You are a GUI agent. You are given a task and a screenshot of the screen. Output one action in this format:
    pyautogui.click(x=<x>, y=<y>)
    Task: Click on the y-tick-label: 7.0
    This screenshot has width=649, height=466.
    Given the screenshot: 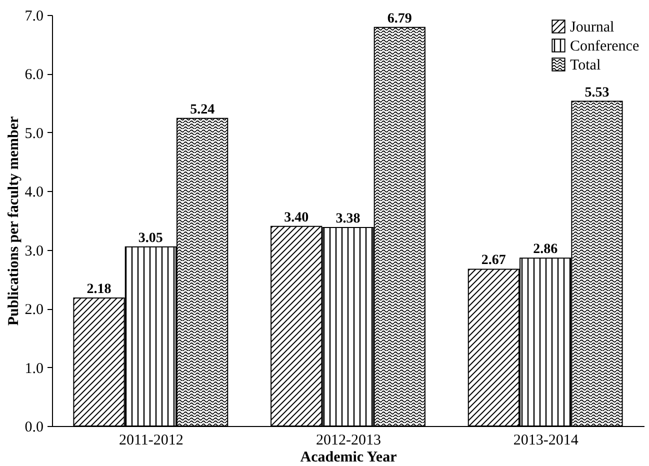 What is the action you would take?
    pyautogui.click(x=34, y=16)
    